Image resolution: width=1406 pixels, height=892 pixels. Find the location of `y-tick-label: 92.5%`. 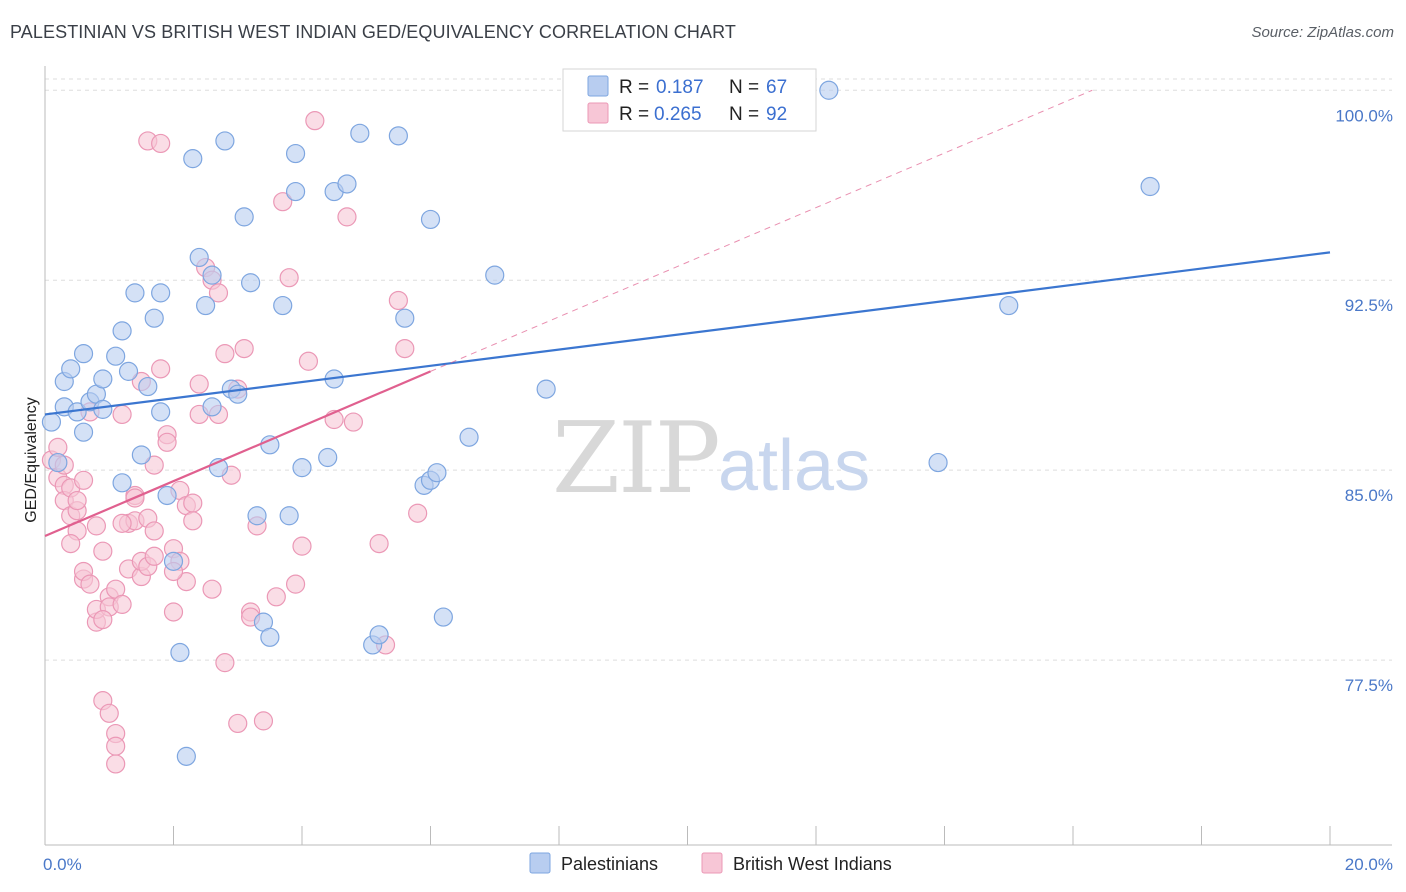

y-tick-label: 92.5% is located at coordinates (1369, 305).